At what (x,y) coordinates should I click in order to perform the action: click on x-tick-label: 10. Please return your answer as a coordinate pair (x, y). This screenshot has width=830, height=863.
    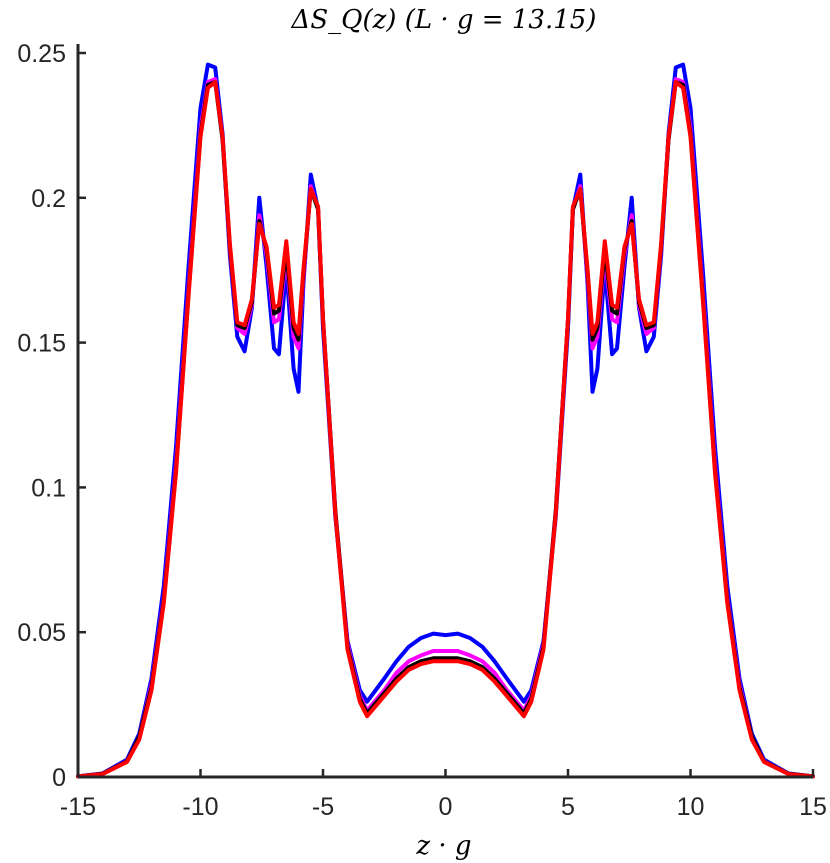
    Looking at the image, I should click on (691, 807).